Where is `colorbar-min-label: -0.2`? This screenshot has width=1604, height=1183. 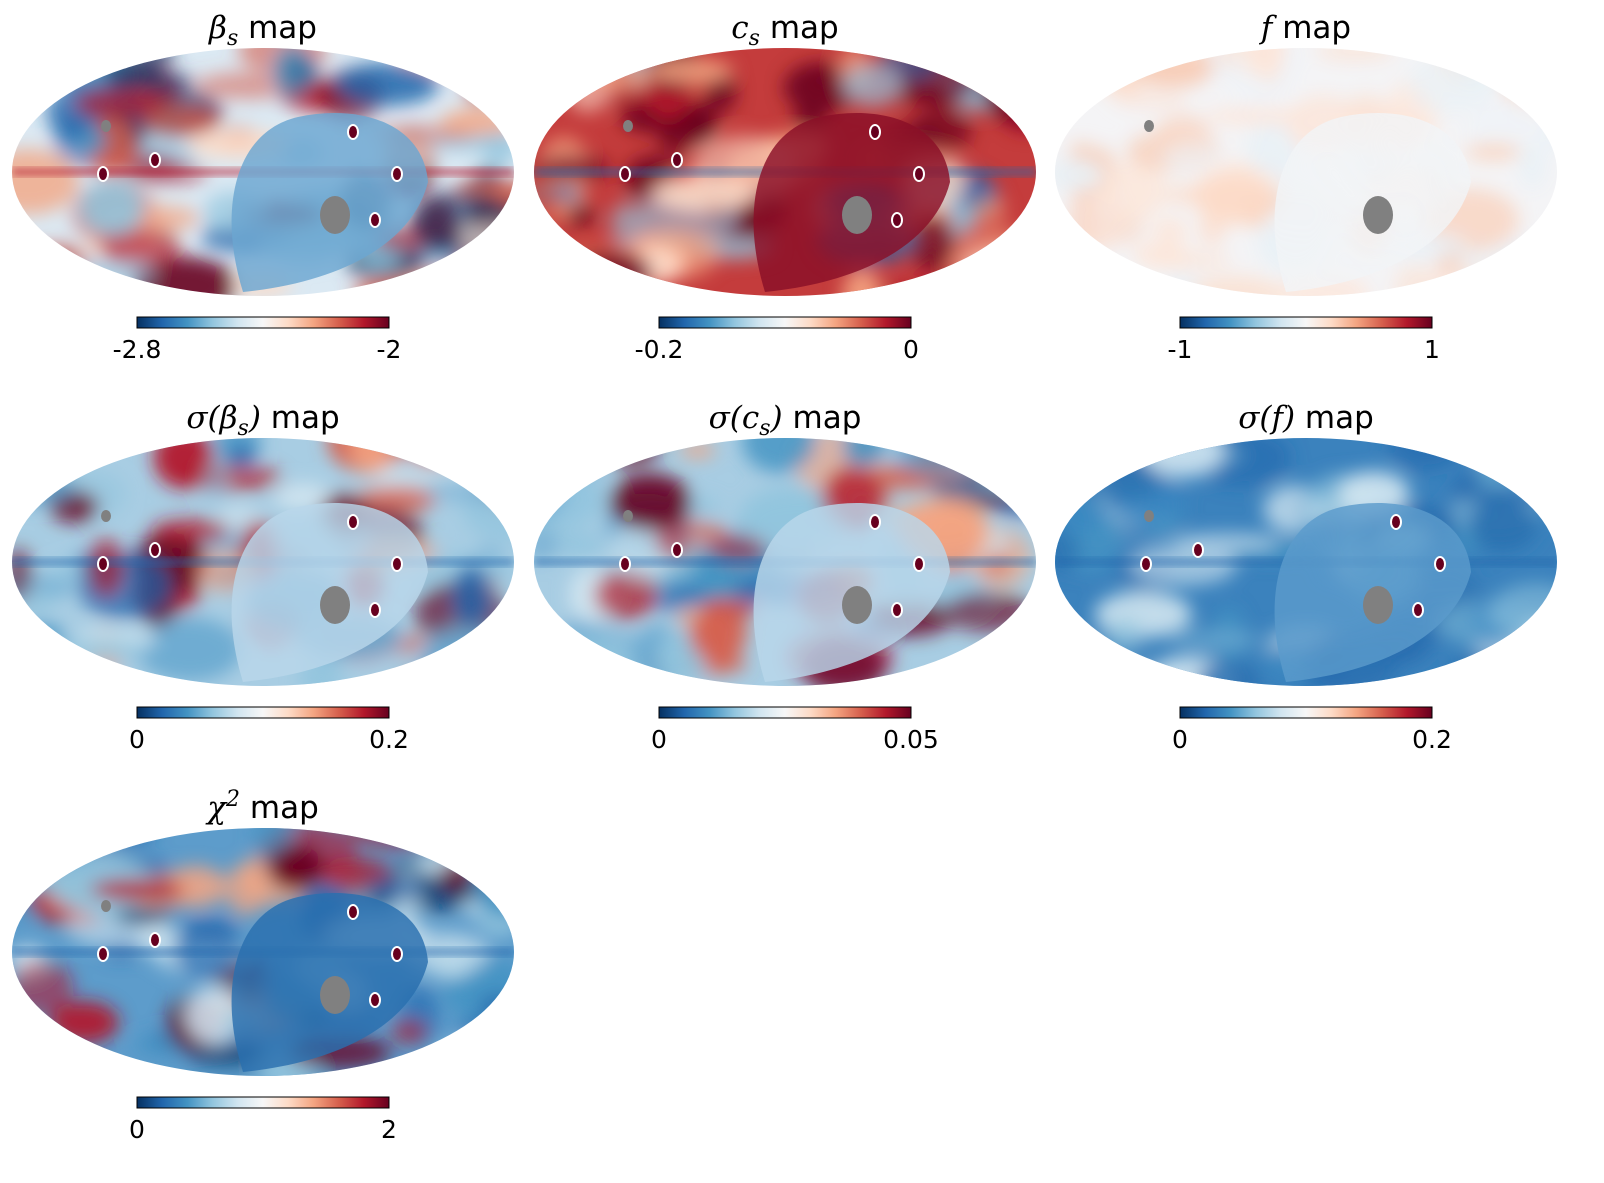
colorbar-min-label: -0.2 is located at coordinates (659, 349).